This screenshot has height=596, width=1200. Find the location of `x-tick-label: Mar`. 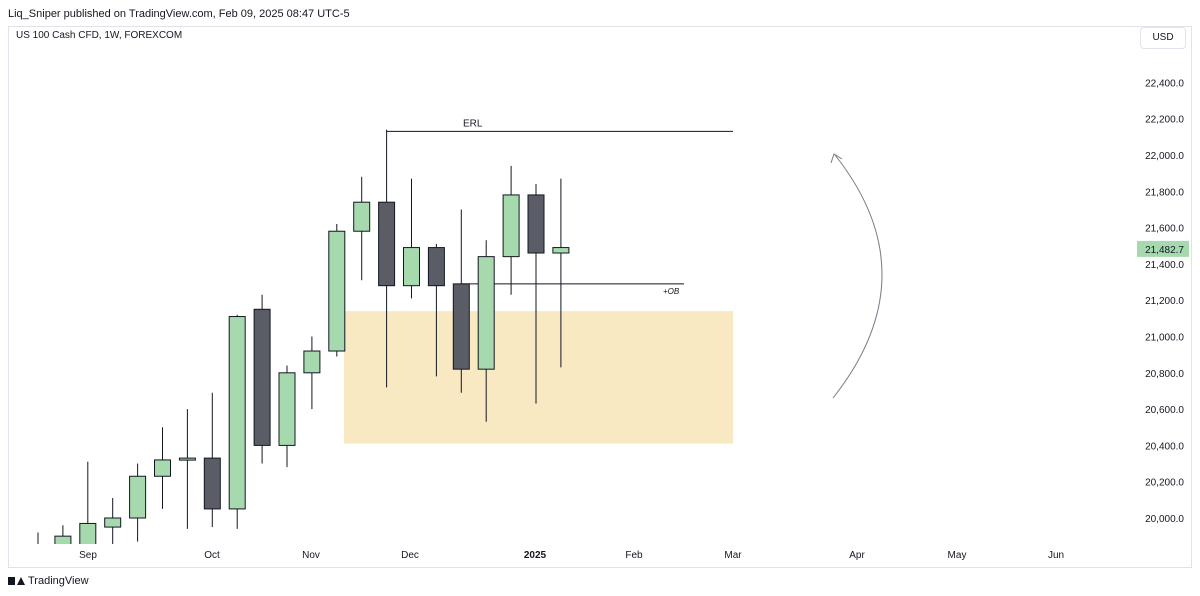

x-tick-label: Mar is located at coordinates (733, 555).